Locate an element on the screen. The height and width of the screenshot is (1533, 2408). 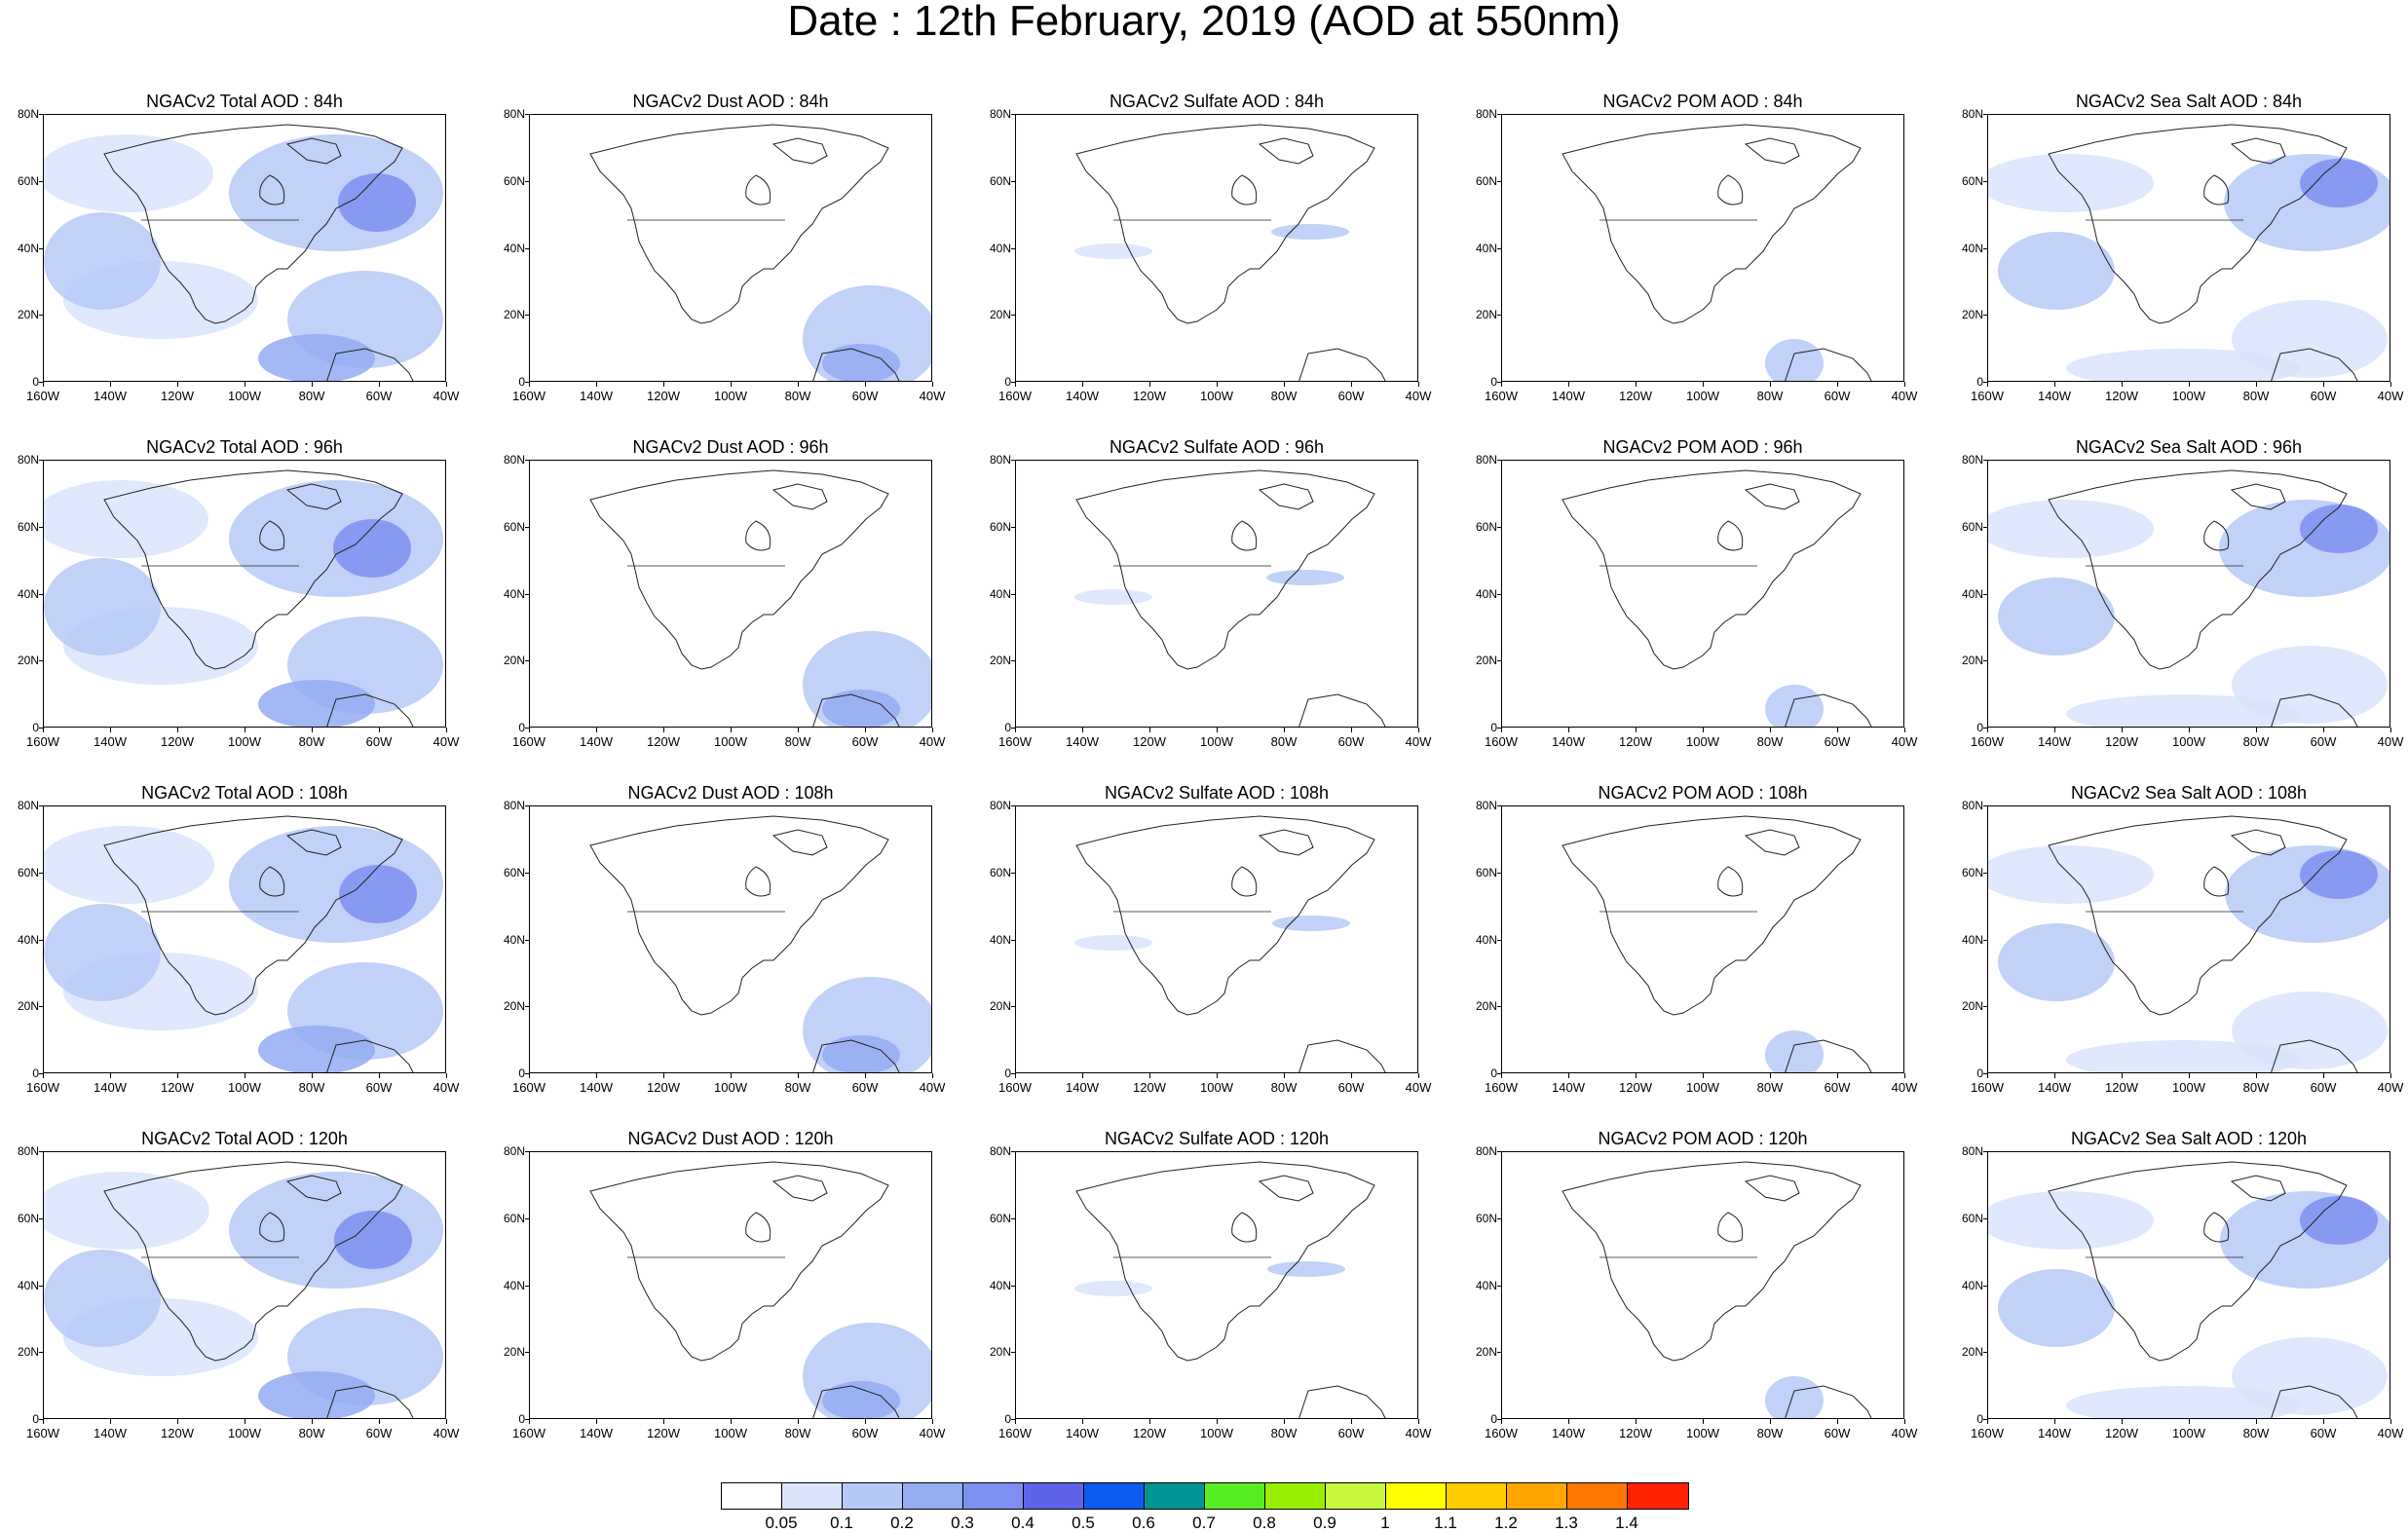
lon-tick-label: 140W is located at coordinates (2054, 396).